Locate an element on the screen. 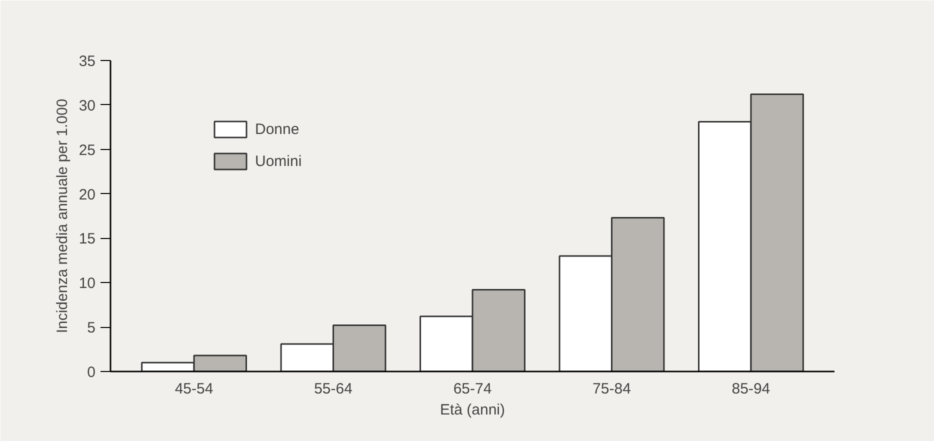  y-tick-label: 0 is located at coordinates (91, 372).